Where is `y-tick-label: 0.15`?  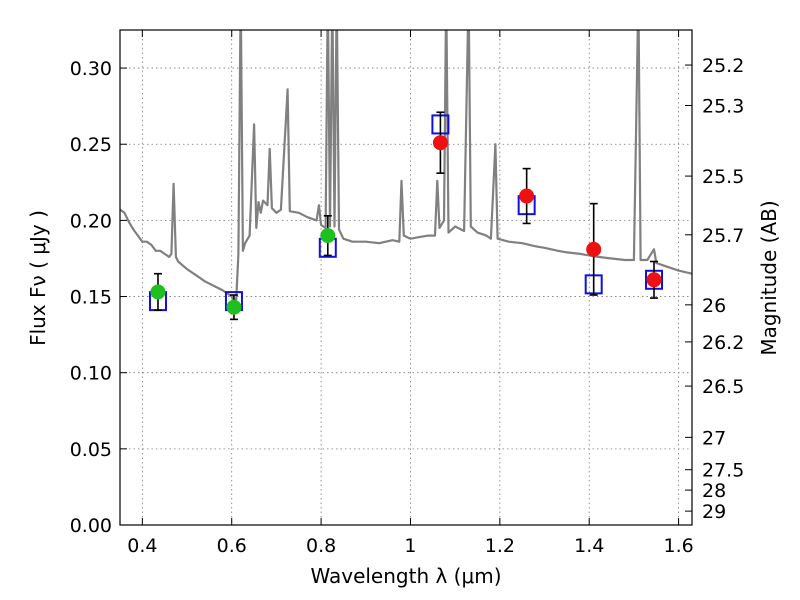 y-tick-label: 0.15 is located at coordinates (91, 298).